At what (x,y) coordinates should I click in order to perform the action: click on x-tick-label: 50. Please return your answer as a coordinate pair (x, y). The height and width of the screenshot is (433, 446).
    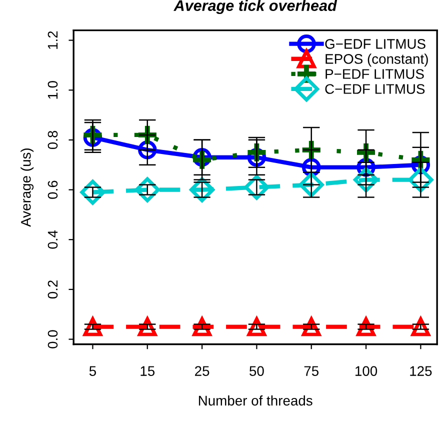
    Looking at the image, I should click on (257, 371).